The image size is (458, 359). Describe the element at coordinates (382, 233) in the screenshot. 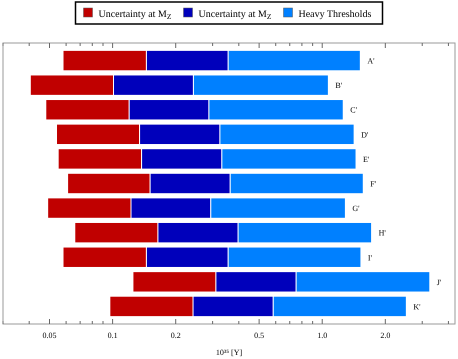

I see `y-tick-label: H'` at that location.